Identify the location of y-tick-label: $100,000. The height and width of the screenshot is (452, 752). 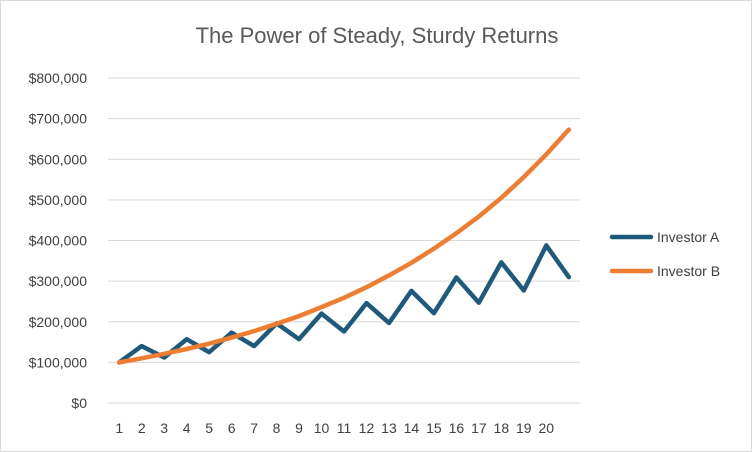
(58, 362).